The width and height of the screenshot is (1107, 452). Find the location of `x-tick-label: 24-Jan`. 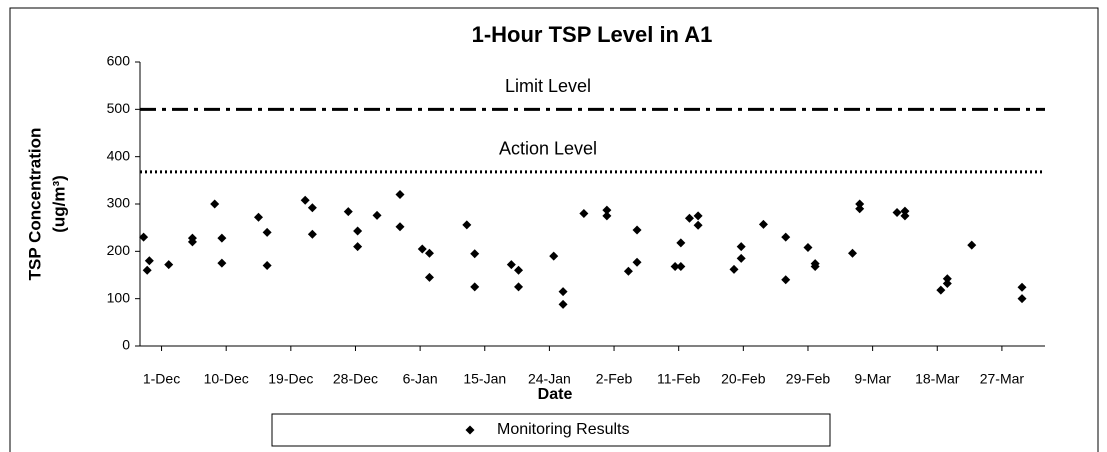

x-tick-label: 24-Jan is located at coordinates (549, 379).